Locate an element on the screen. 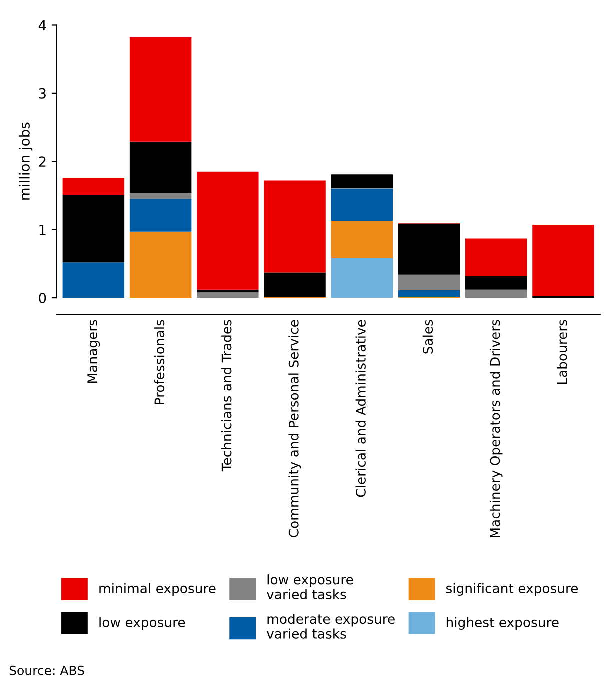 The width and height of the screenshot is (604, 682). legend-label: low exposure varied tasks is located at coordinates (310, 587).